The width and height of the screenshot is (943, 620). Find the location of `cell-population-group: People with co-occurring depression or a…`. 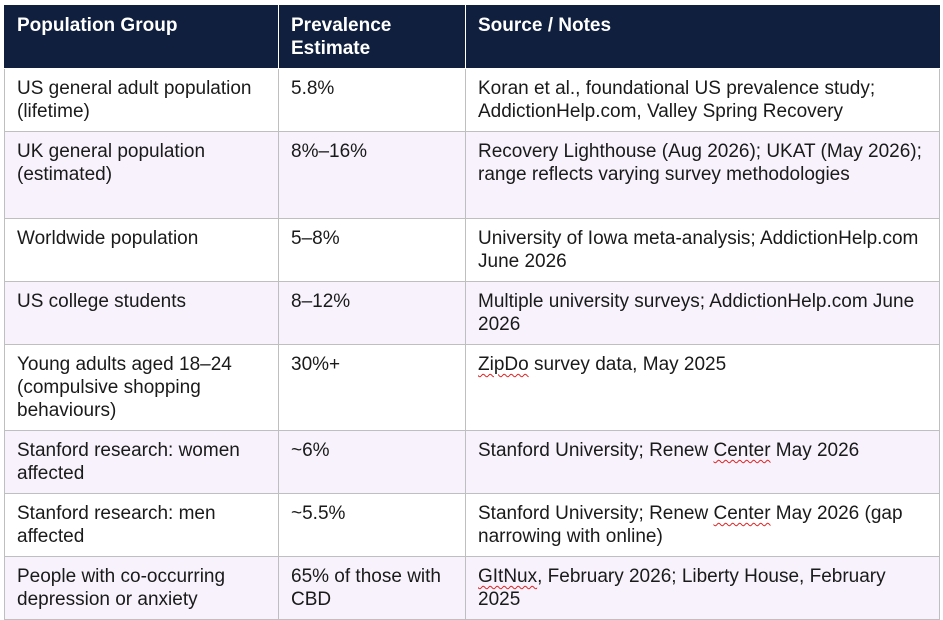

cell-population-group: People with co-occurring depression or a… is located at coordinates (141, 588).